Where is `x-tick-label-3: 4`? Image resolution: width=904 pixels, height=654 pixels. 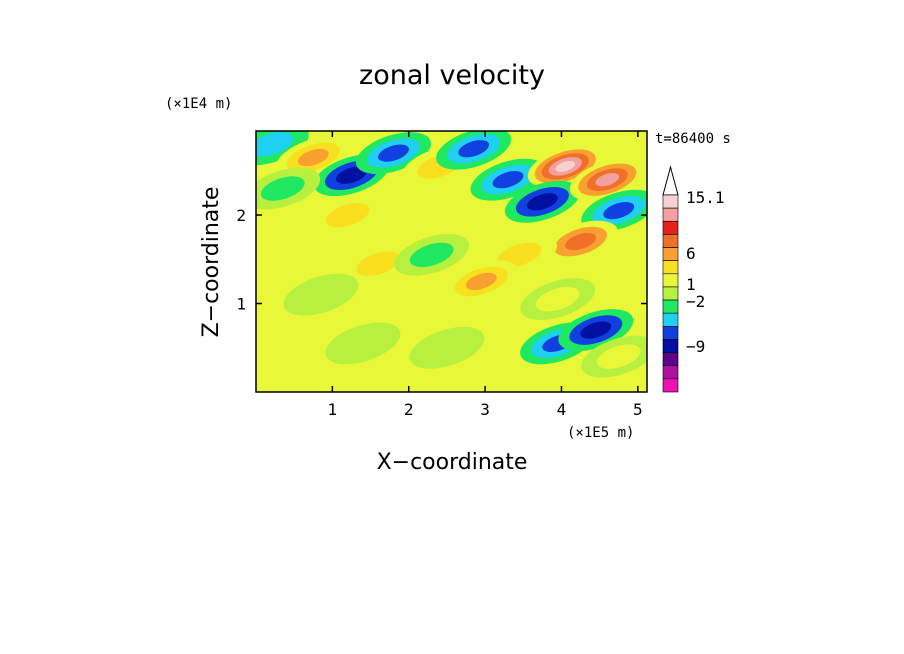
x-tick-label-3: 4 is located at coordinates (562, 409).